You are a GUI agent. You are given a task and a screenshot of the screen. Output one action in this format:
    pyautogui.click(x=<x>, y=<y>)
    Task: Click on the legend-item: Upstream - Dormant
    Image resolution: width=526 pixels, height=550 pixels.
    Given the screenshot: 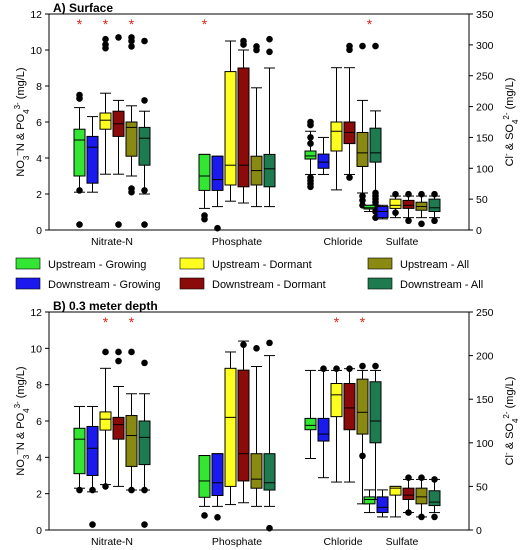 What is the action you would take?
    pyautogui.click(x=245, y=264)
    